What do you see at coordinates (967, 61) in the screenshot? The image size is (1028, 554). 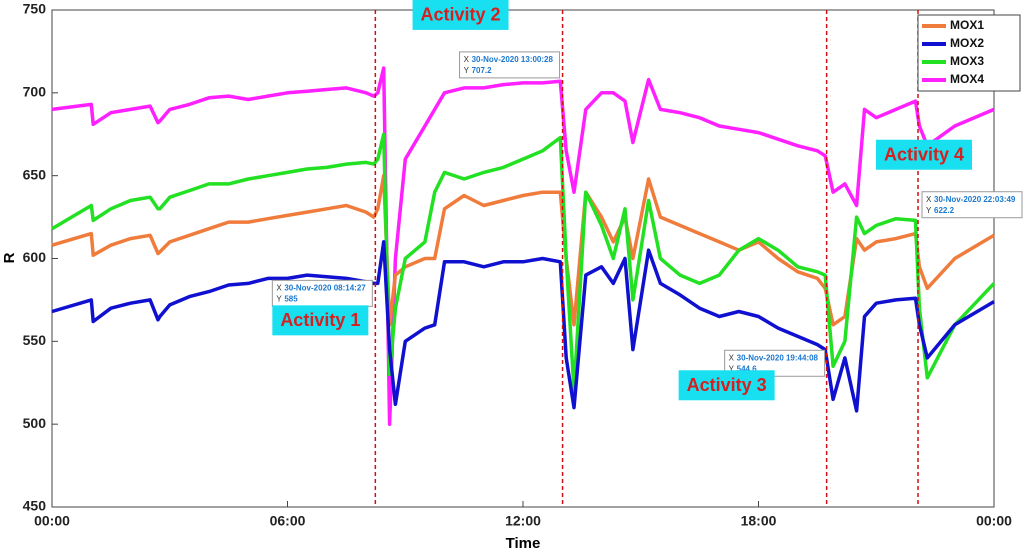 I see `legend-label: MOX3` at bounding box center [967, 61].